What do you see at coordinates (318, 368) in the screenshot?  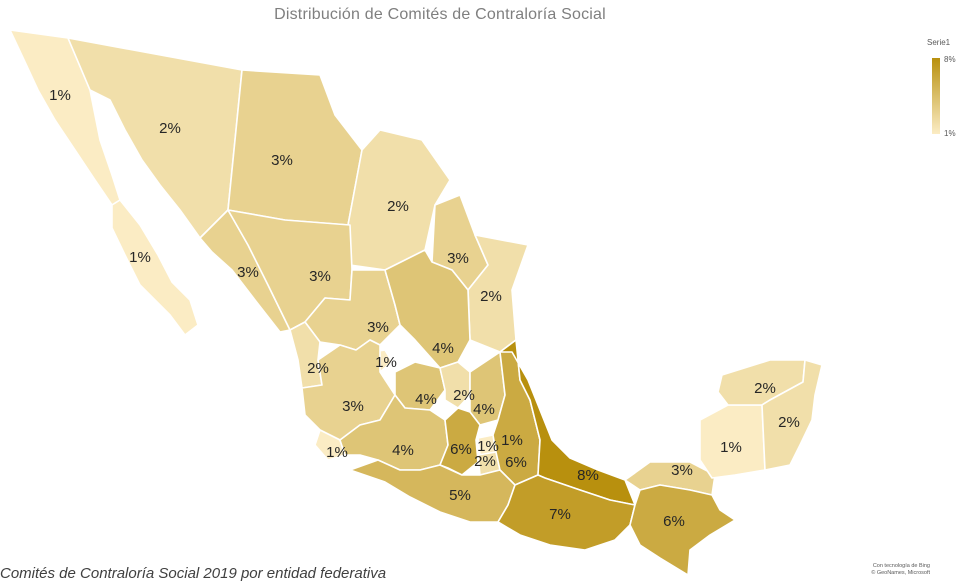 I see `state-label-nayarit: 2%` at bounding box center [318, 368].